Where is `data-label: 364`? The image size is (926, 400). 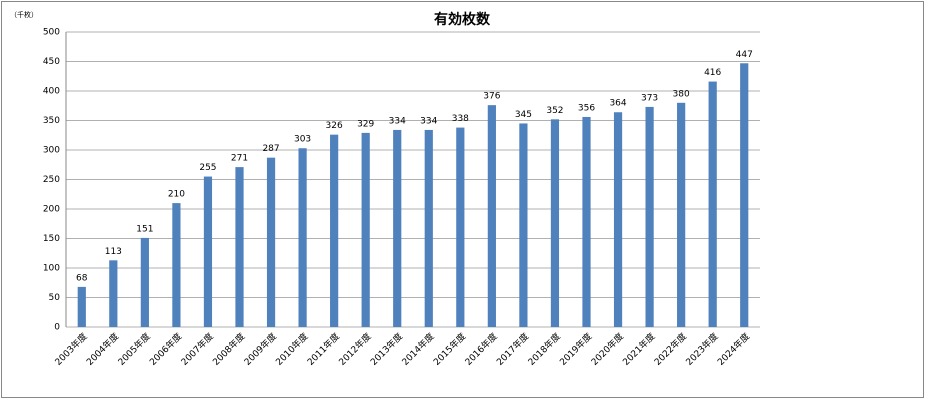
data-label: 364 is located at coordinates (617, 104).